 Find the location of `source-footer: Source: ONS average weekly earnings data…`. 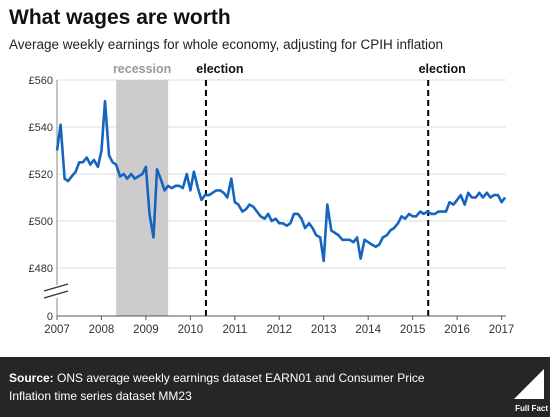

source-footer: Source: ONS average weekly earnings data… is located at coordinates (275, 387).